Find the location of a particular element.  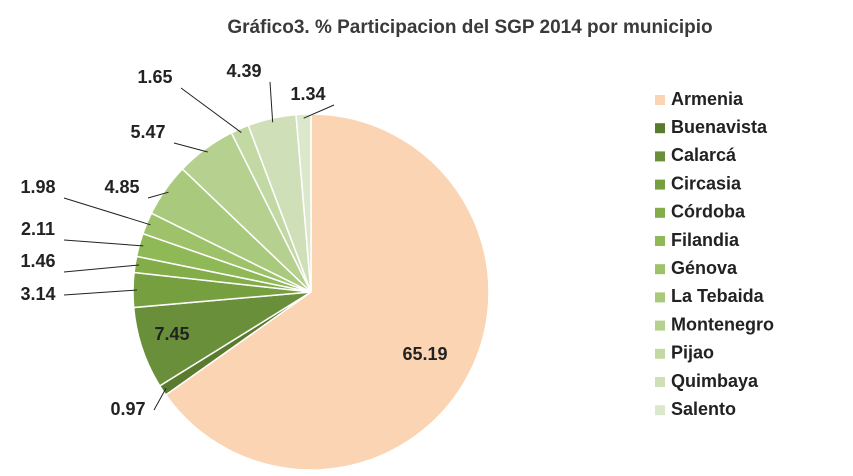

legend-label: Filandia is located at coordinates (705, 240).